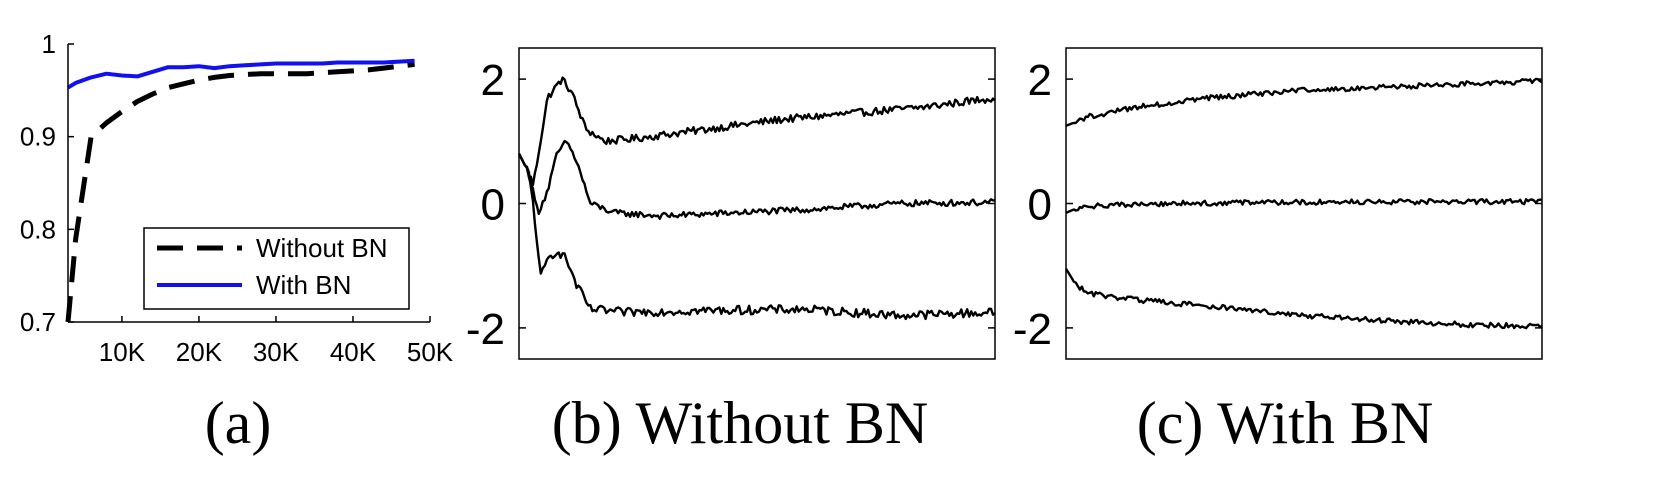 The height and width of the screenshot is (503, 1655). What do you see at coordinates (322, 248) in the screenshot?
I see `legend-label-without-bn: Without BN` at bounding box center [322, 248].